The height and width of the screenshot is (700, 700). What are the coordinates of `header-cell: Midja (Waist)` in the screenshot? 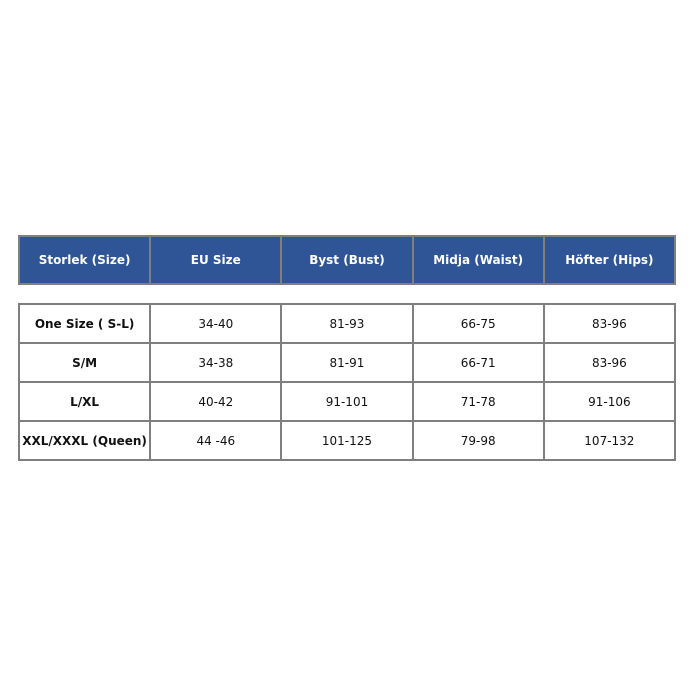 It's located at (478, 260).